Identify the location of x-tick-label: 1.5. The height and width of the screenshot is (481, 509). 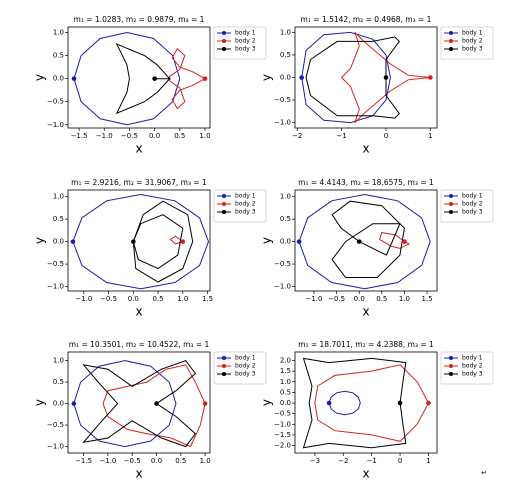
(207, 299).